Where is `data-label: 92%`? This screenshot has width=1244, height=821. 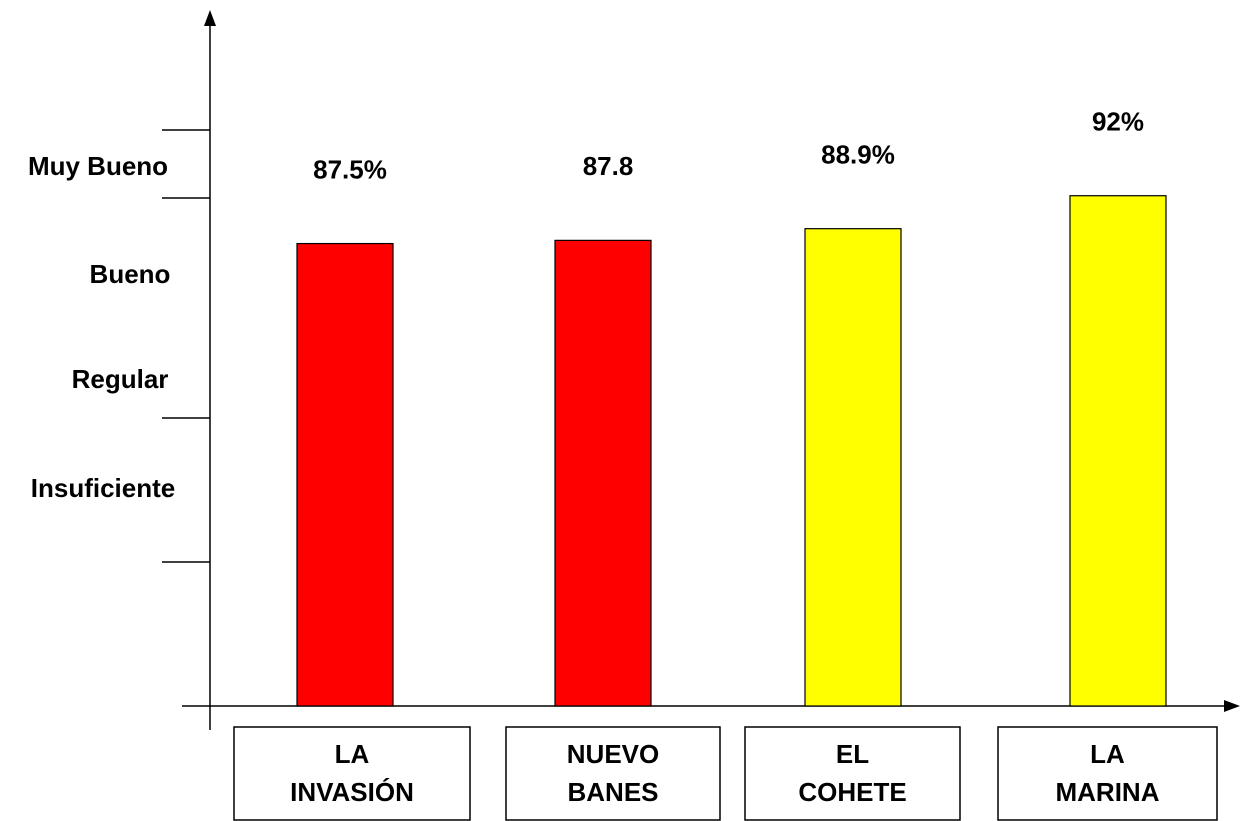
data-label: 92% is located at coordinates (1118, 122).